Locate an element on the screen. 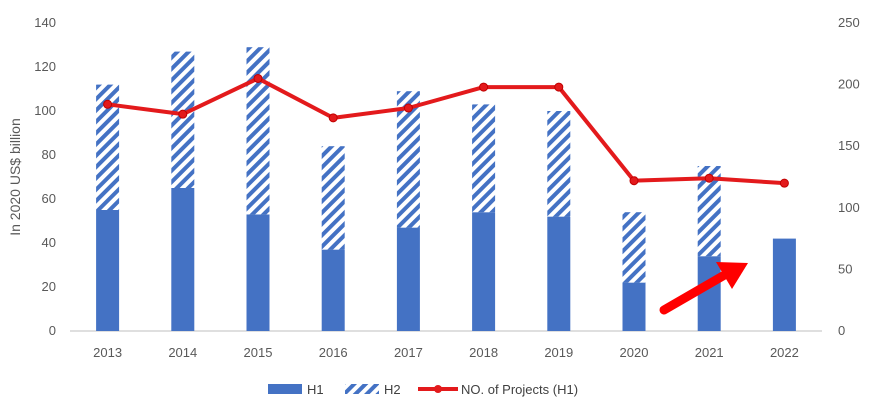  legend-line-label: NO. of Projects (H1) is located at coordinates (519, 389).